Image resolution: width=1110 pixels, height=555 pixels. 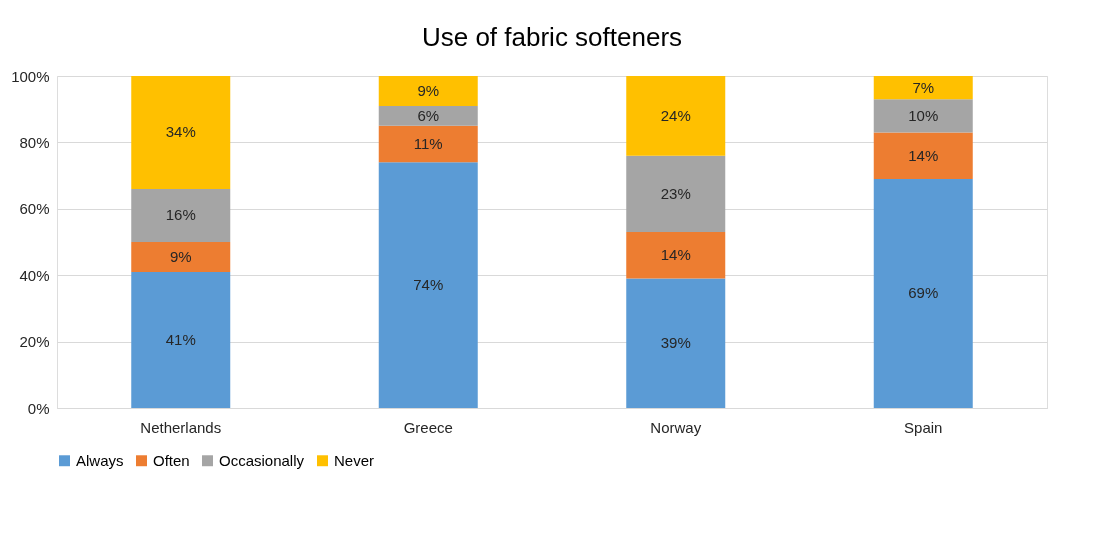 What do you see at coordinates (100, 460) in the screenshot?
I see `legend-label: Always` at bounding box center [100, 460].